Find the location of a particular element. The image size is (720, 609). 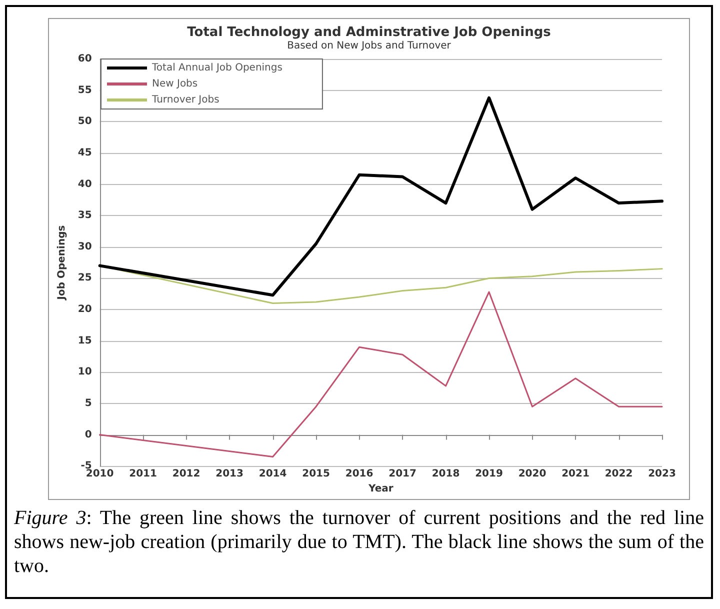

y-tick-label: 0 is located at coordinates (88, 434).